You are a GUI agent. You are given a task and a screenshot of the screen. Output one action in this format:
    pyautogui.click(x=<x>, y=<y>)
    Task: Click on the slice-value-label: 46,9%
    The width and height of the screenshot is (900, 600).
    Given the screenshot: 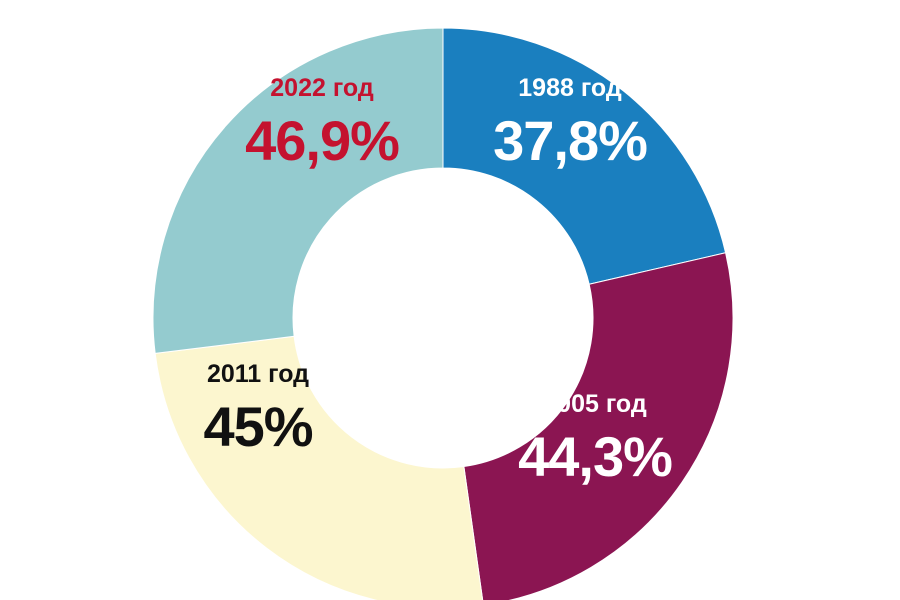 What is the action you would take?
    pyautogui.click(x=322, y=140)
    